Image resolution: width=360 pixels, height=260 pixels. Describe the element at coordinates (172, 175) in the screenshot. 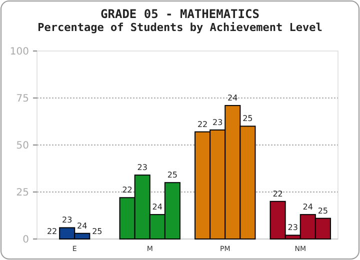

I see `series-label: 25` at that location.